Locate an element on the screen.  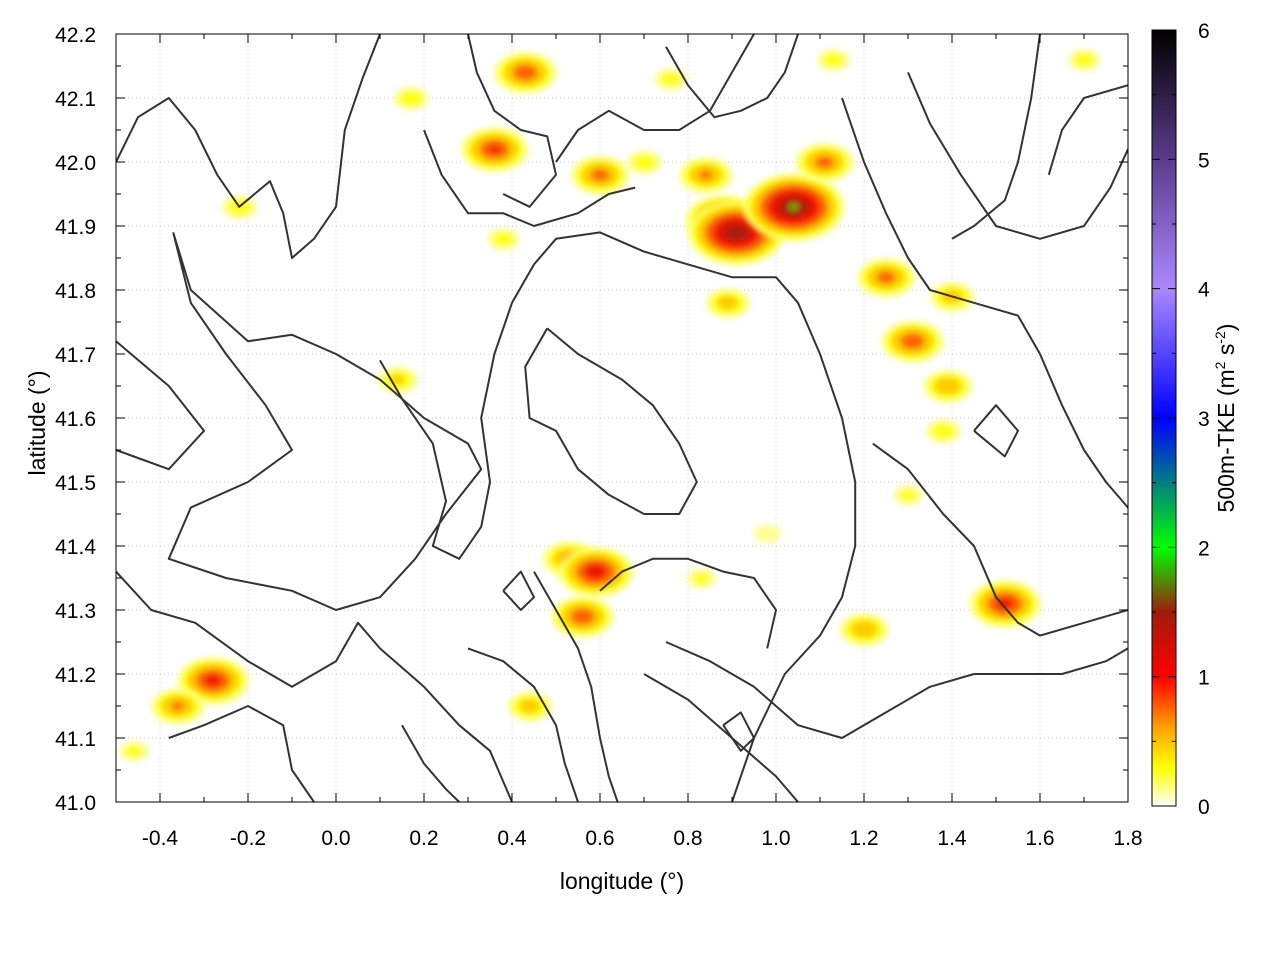
colorbar-title: 500m-TKE (m2 s-2) is located at coordinates (1225, 418).